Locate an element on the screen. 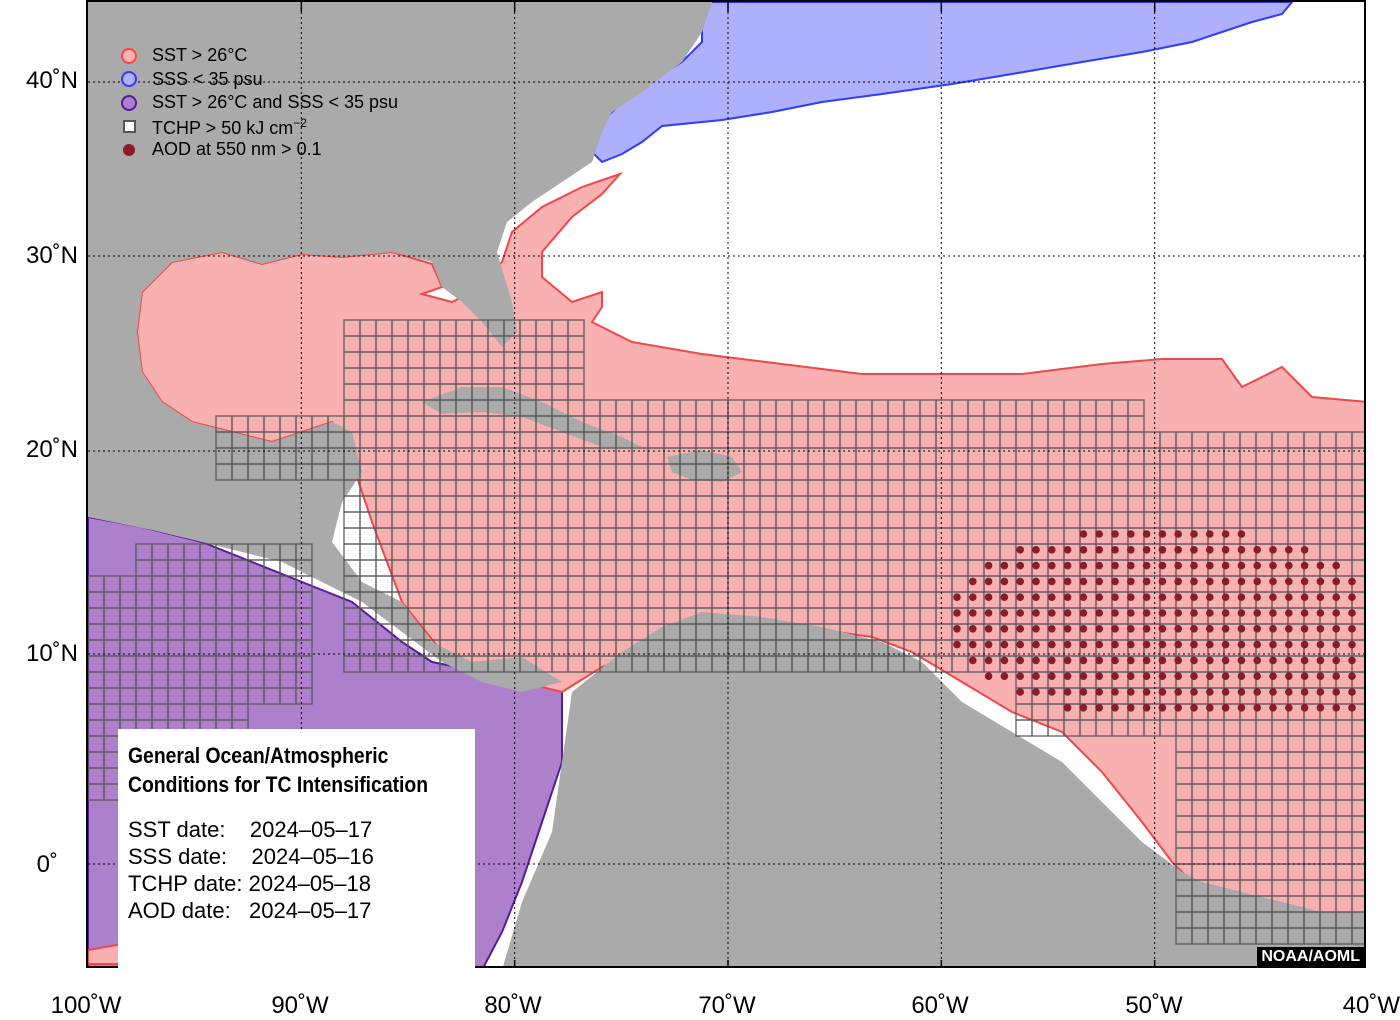 This screenshot has height=1020, width=1400. lon-label-70w: 70˚W is located at coordinates (727, 1005).